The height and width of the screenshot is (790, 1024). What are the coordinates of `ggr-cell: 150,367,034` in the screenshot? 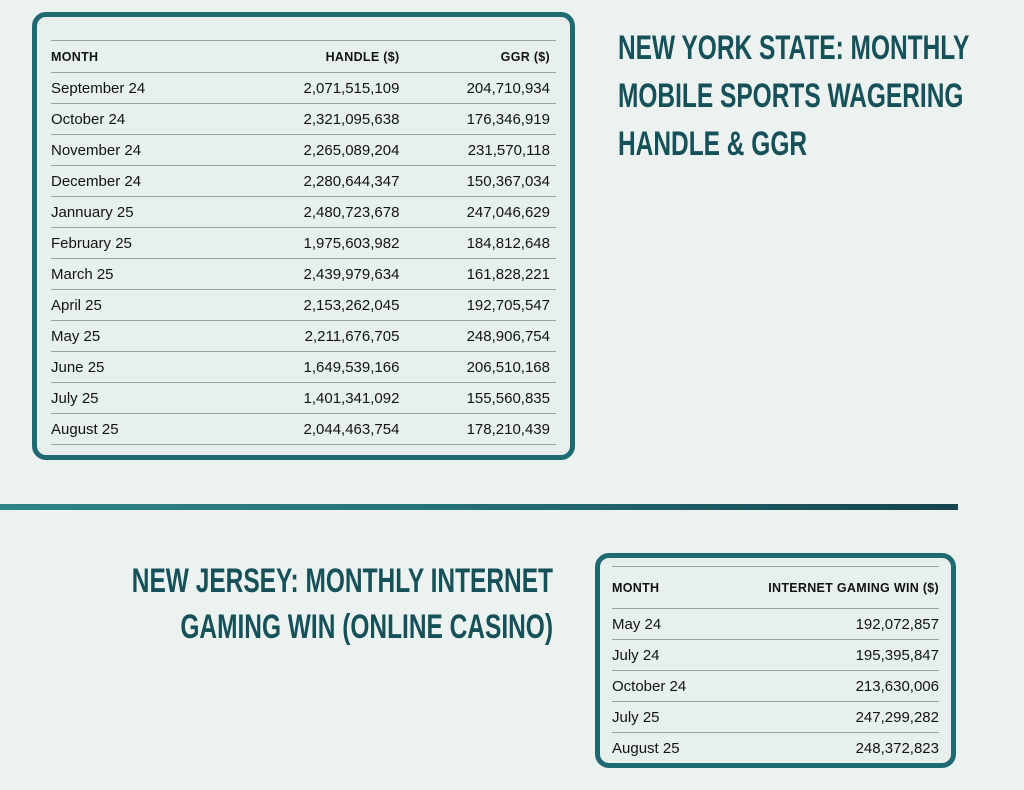 It's located at (508, 181).